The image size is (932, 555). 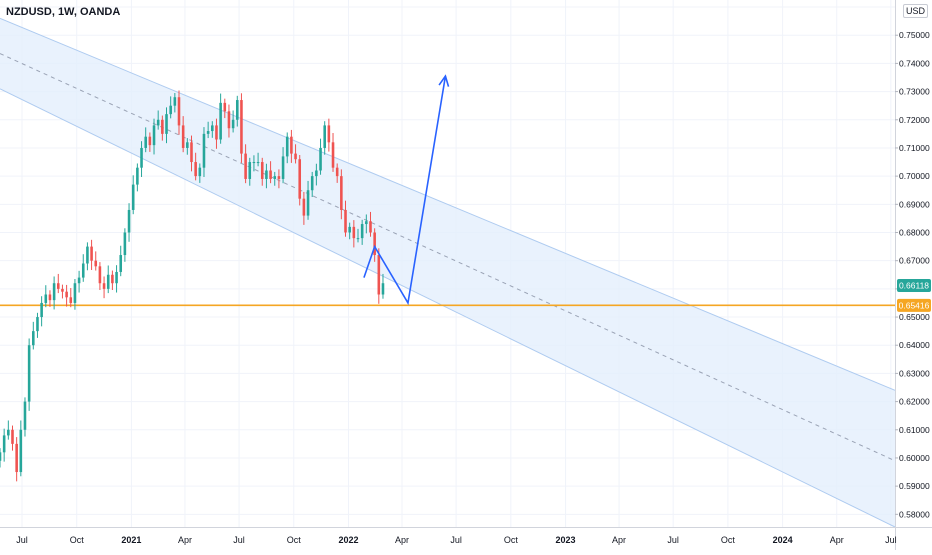 What do you see at coordinates (914, 176) in the screenshot?
I see `price-tick-label: 0.70000` at bounding box center [914, 176].